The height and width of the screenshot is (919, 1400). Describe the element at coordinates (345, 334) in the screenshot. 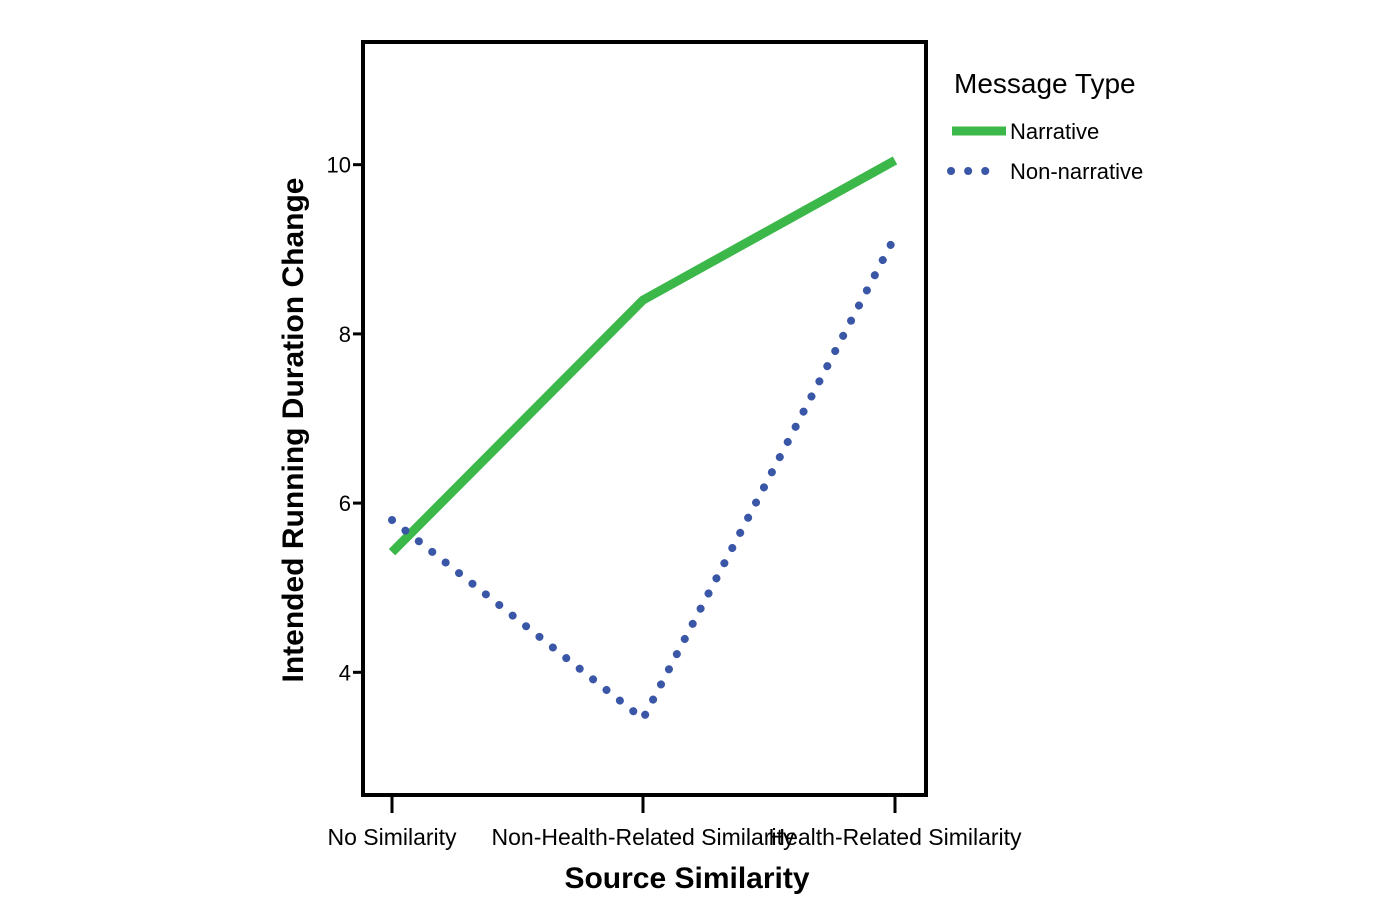

I see `y-tick-label: 8` at that location.